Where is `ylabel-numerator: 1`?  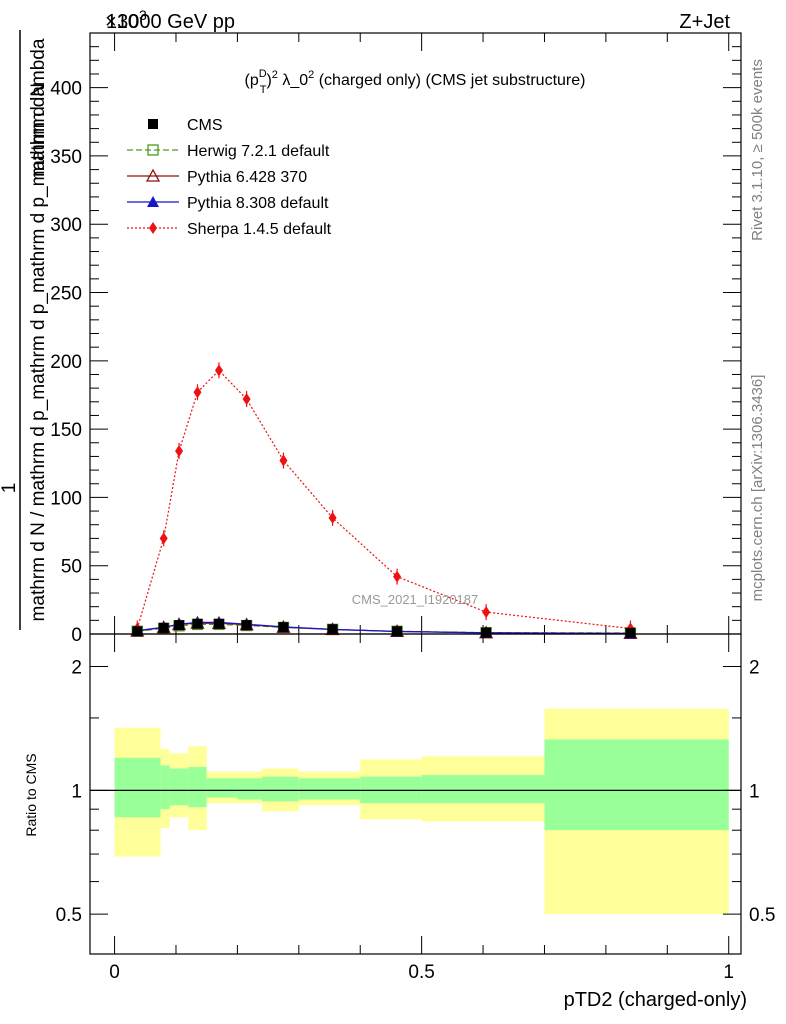
ylabel-numerator: 1 is located at coordinates (10, 488).